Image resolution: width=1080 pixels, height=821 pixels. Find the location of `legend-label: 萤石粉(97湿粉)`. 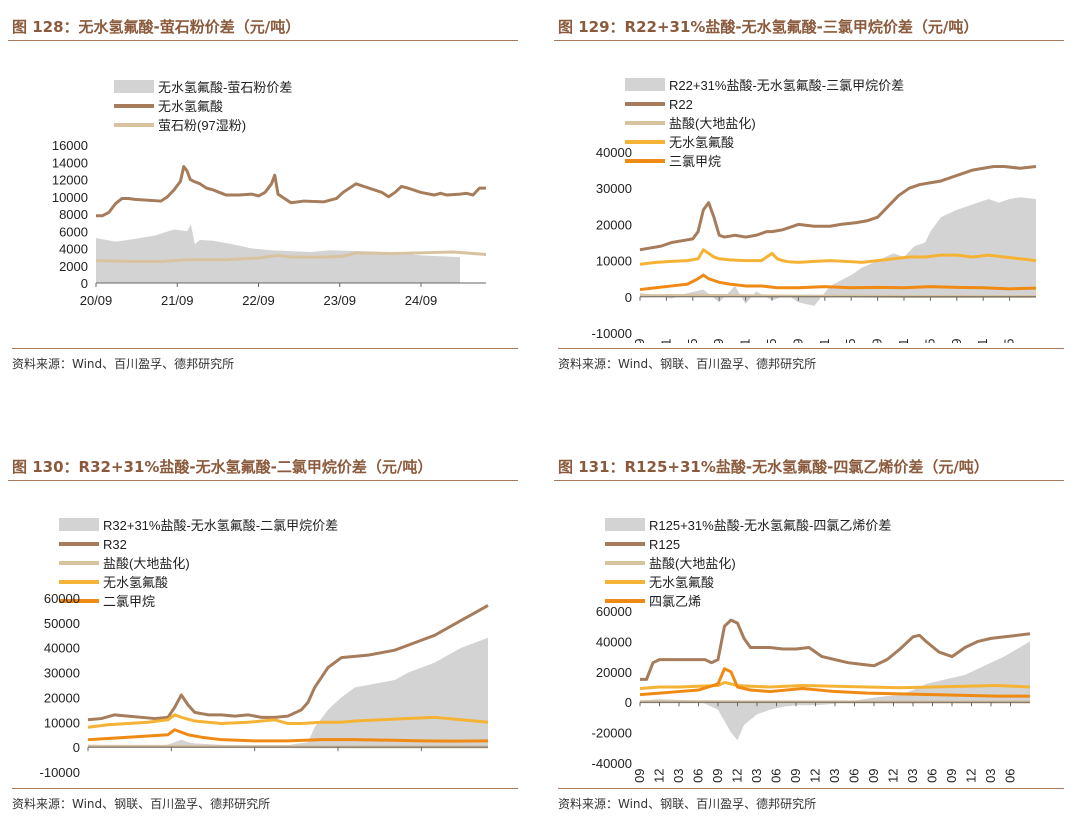

legend-label: 萤石粉(97湿粉) is located at coordinates (202, 125).